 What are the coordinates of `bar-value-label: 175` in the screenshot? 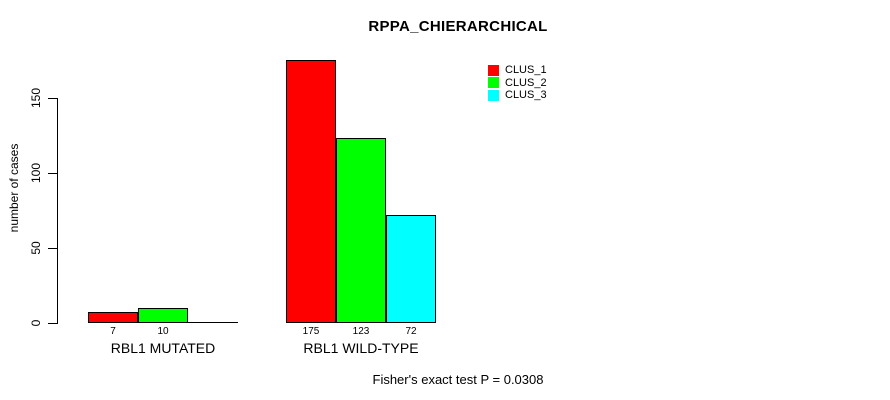 It's located at (311, 331).